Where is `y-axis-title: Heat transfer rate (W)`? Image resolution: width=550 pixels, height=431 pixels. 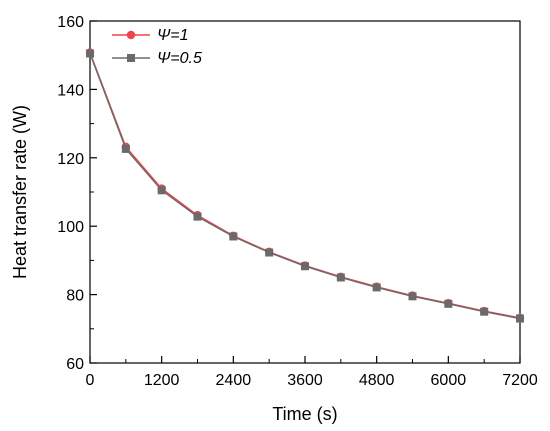 y-axis-title: Heat transfer rate (W) is located at coordinates (20, 192).